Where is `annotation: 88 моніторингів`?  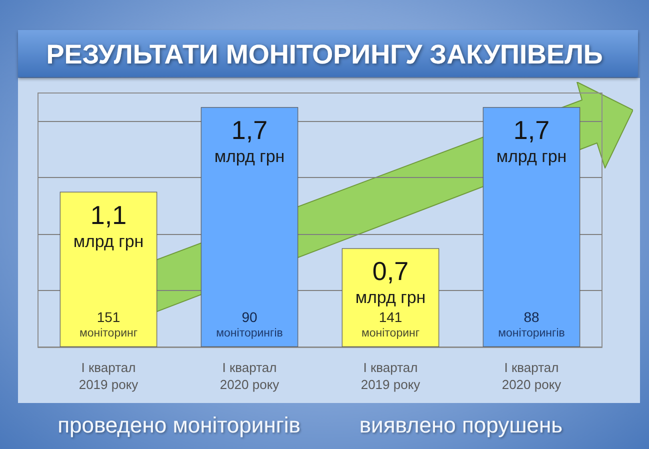
annotation: 88 моніторингів is located at coordinates (531, 324).